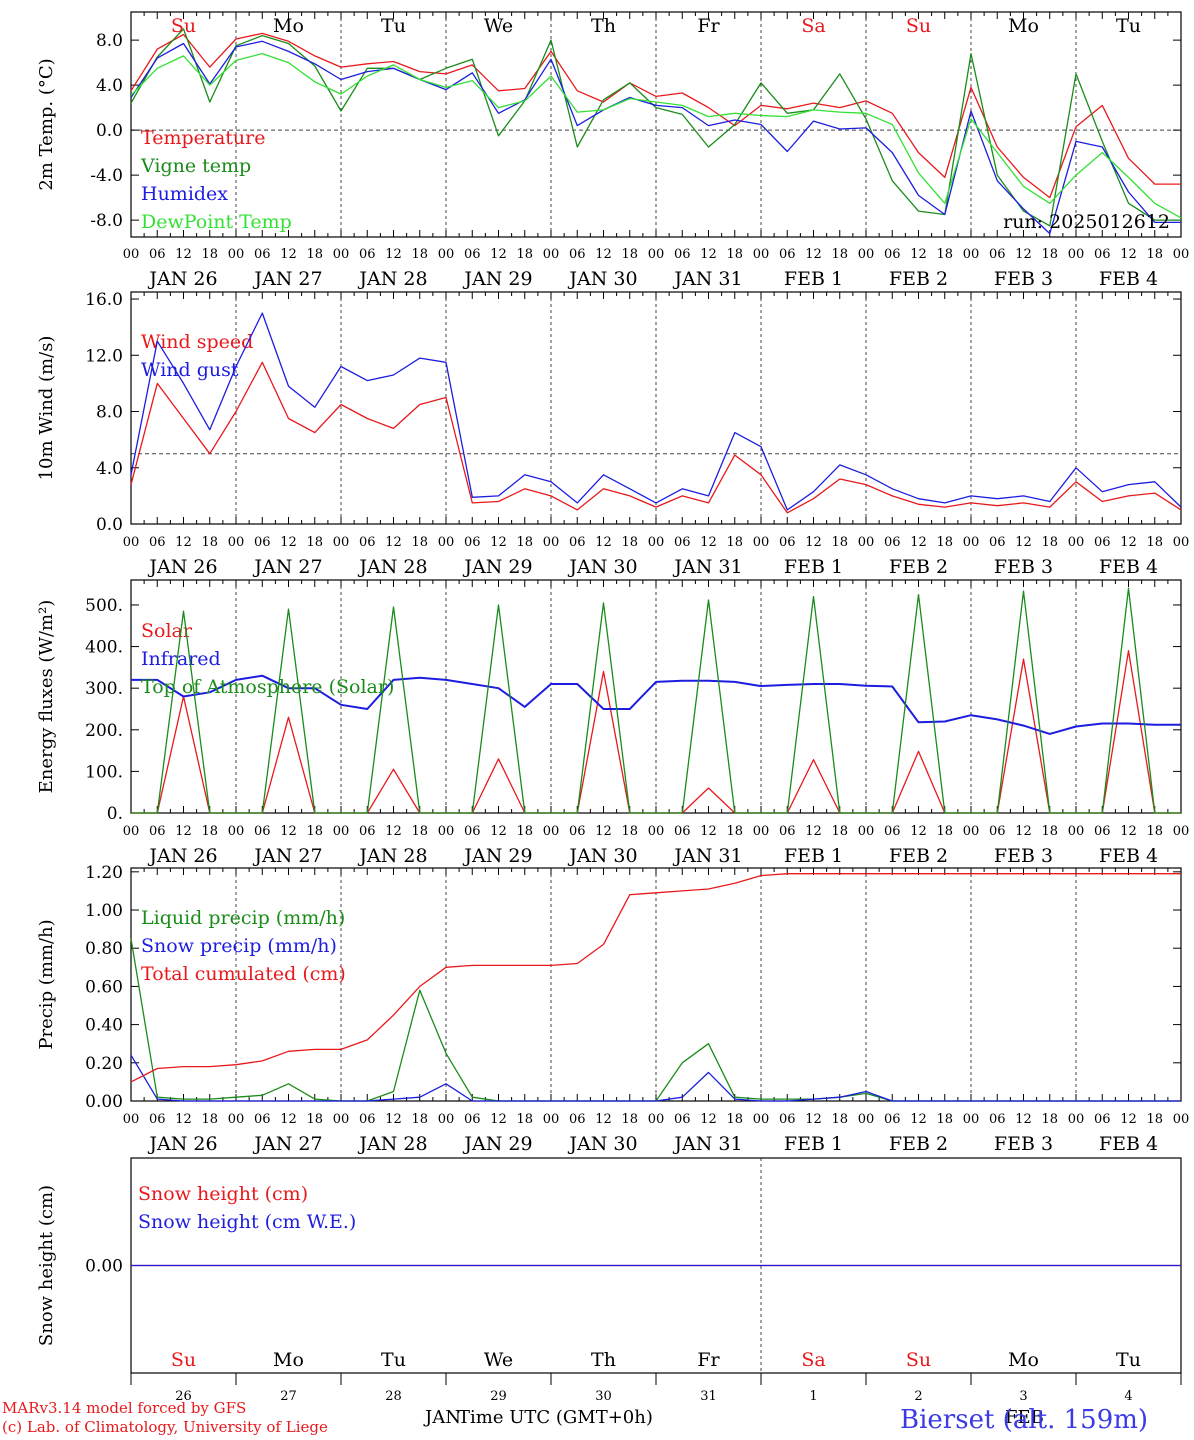 The width and height of the screenshot is (1194, 1440). I want to click on y-tick-label: 1.20, so click(104, 873).